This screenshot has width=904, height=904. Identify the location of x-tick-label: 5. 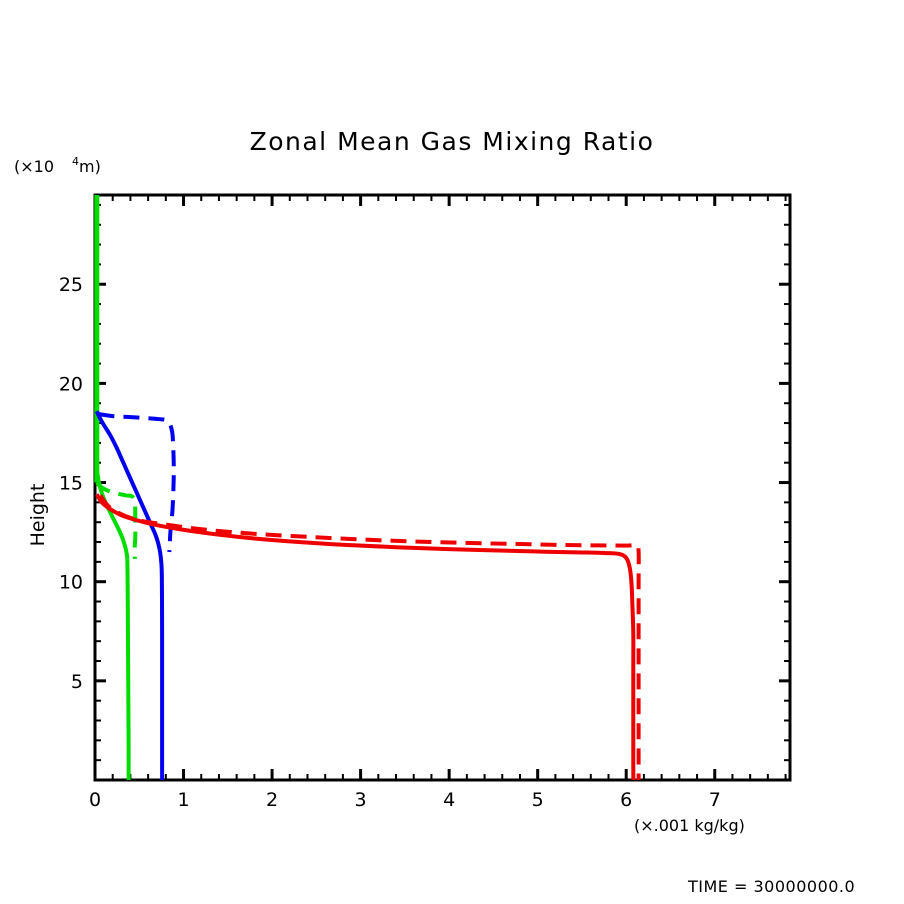
(538, 800).